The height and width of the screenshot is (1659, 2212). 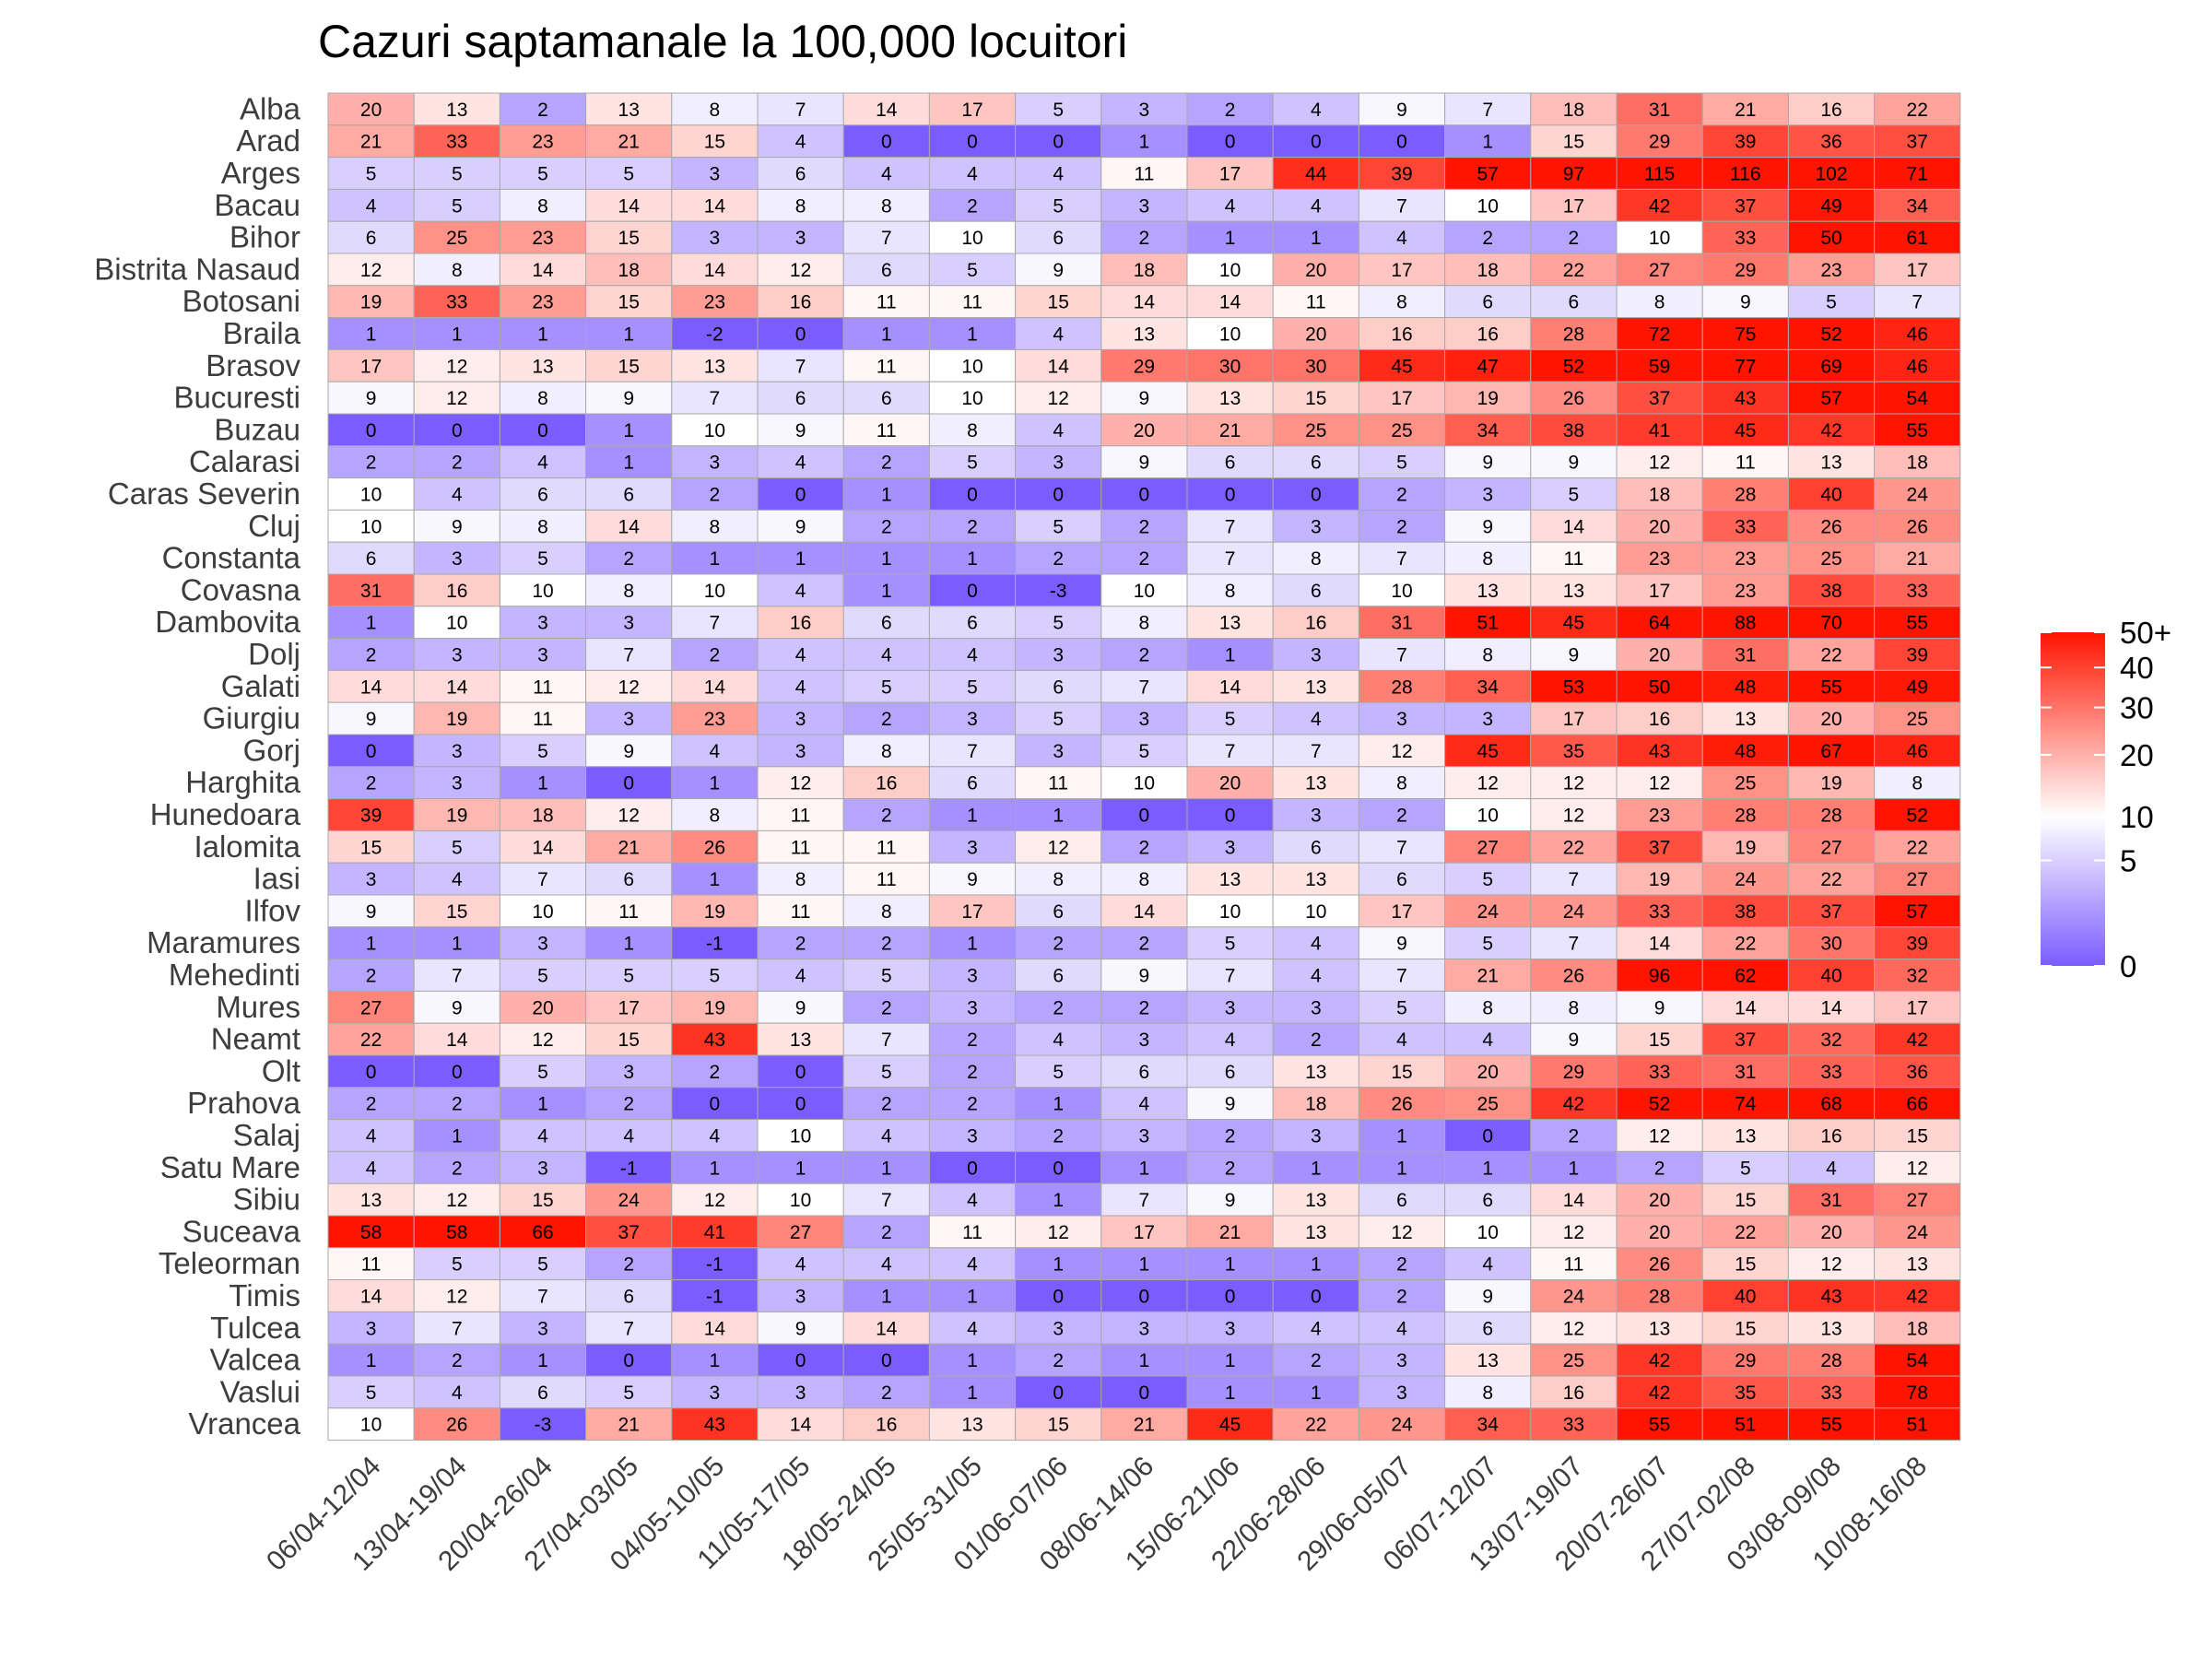 What do you see at coordinates (1830, 430) in the screenshot?
I see `cell-value-label: 42` at bounding box center [1830, 430].